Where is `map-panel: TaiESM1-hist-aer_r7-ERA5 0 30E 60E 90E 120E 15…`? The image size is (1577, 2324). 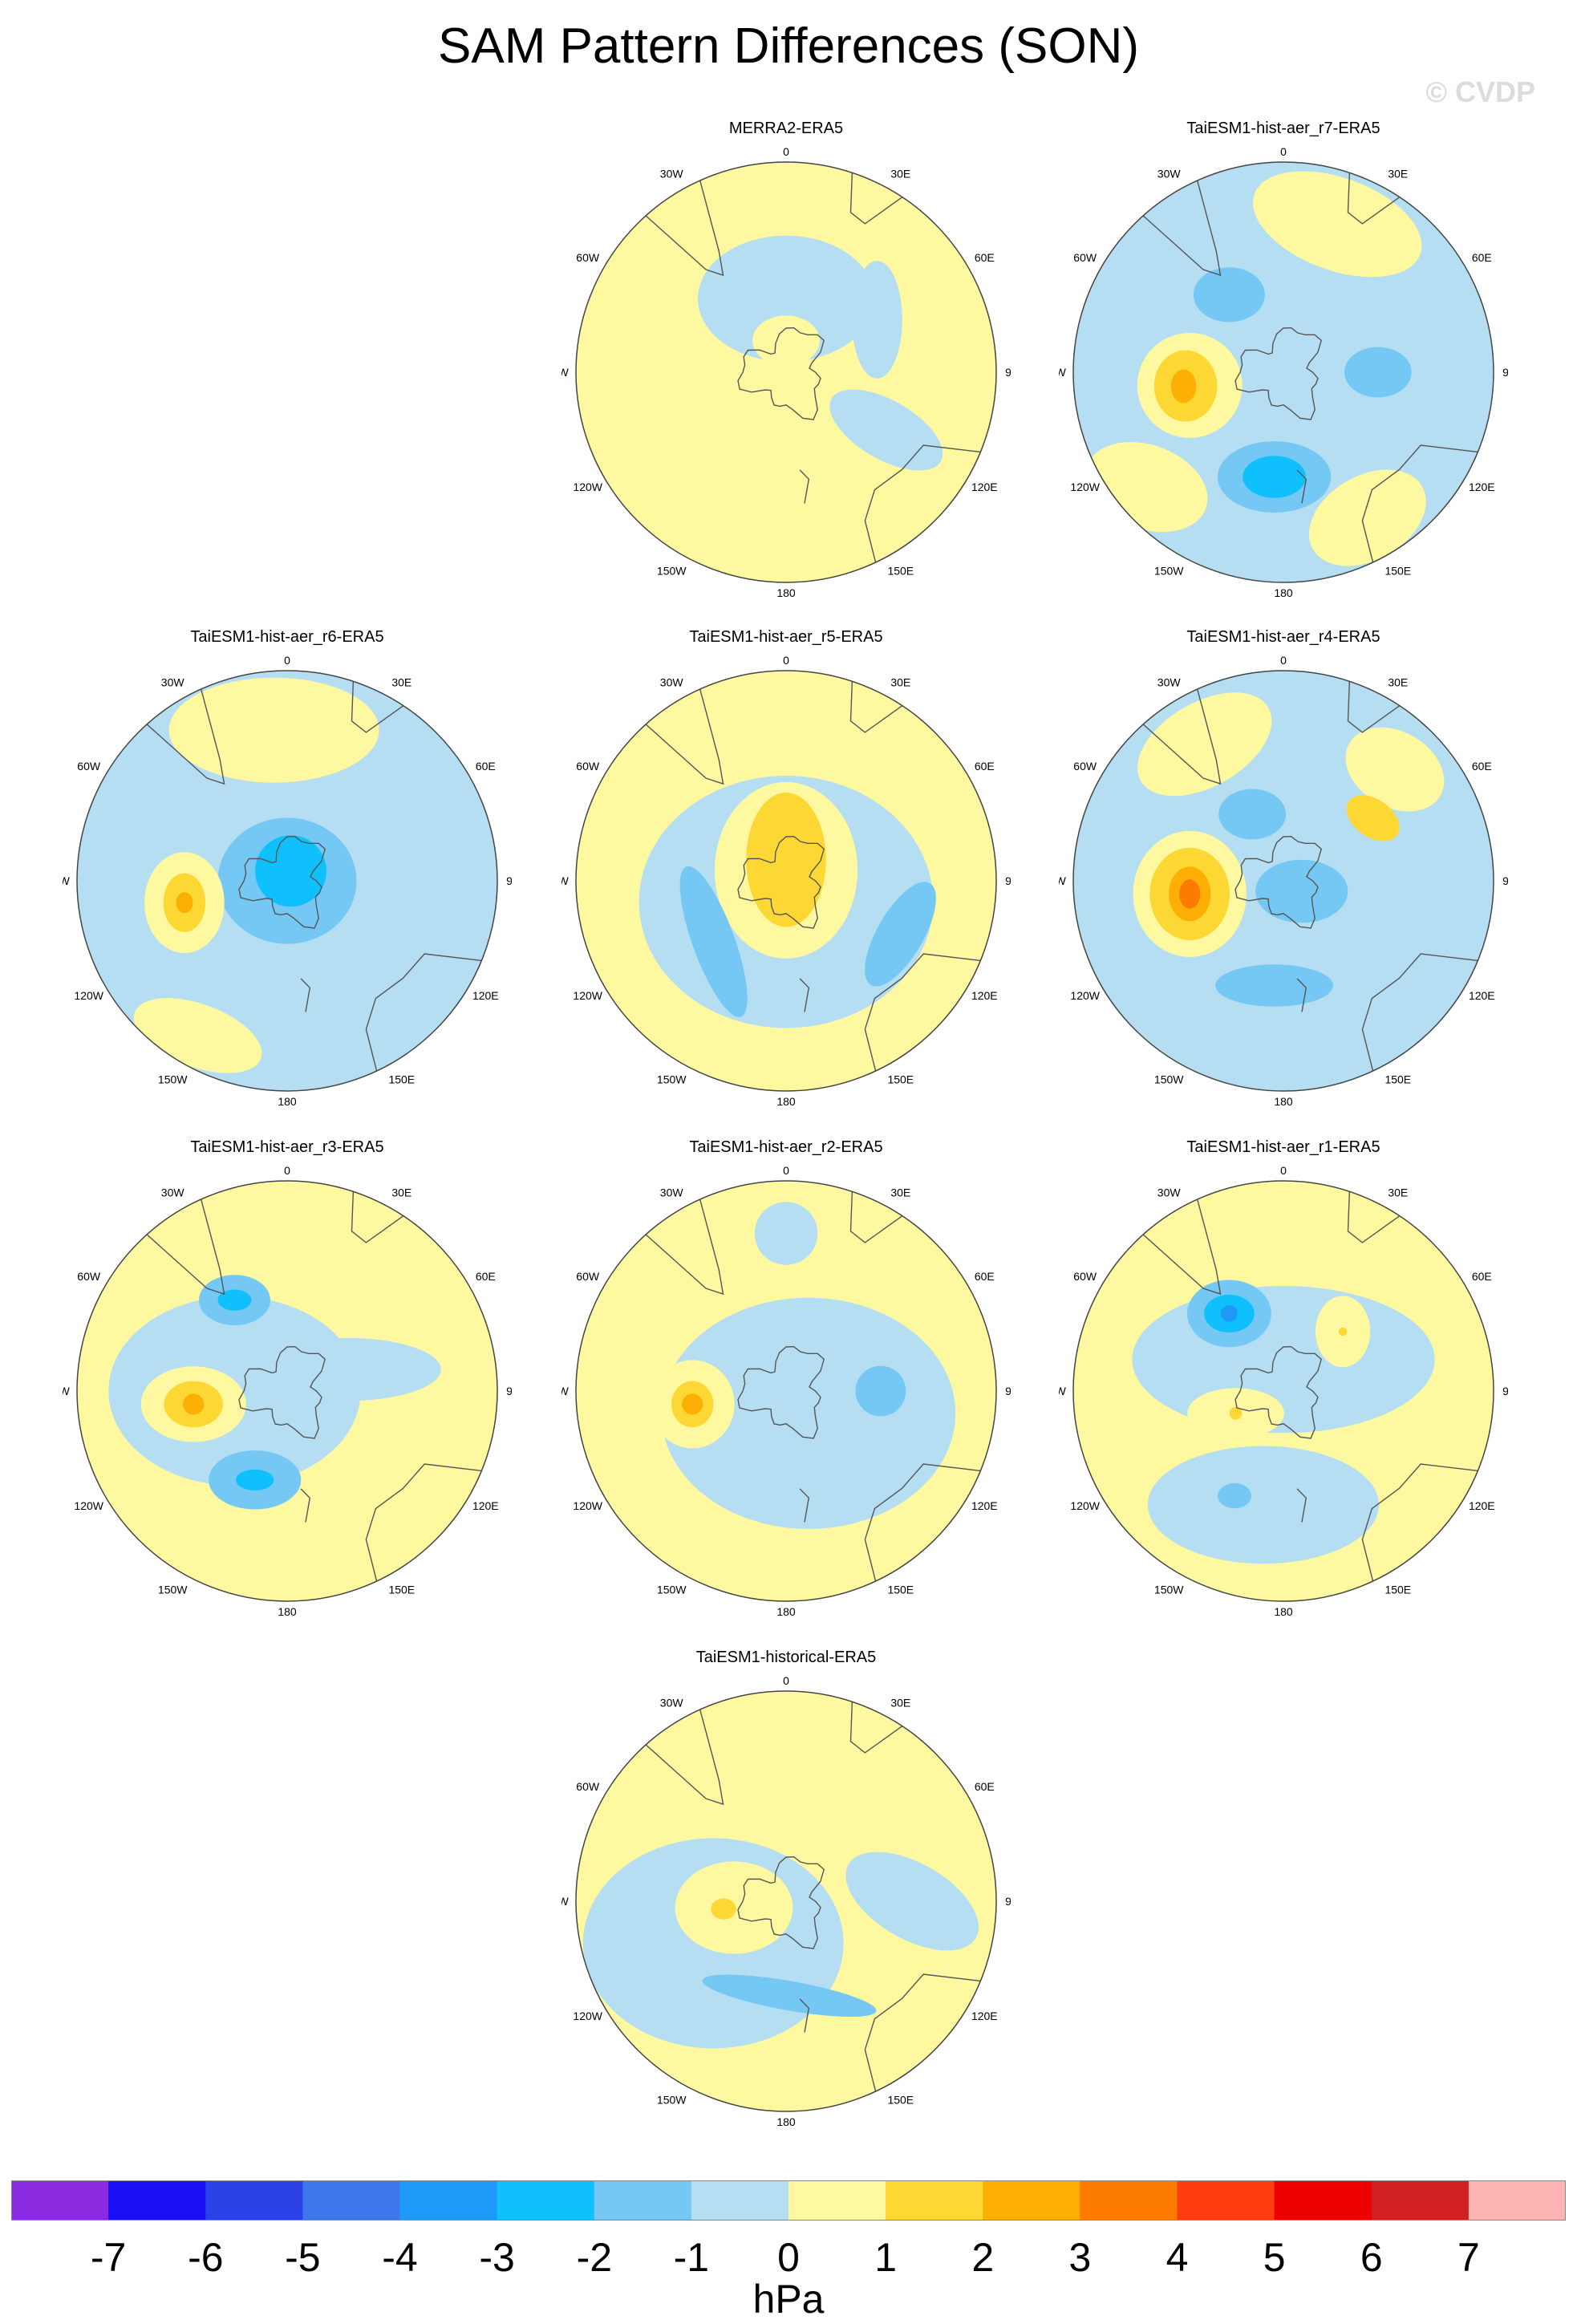 map-panel: TaiESM1-hist-aer_r7-ERA5 0 30E 60E 90E 120E 15… is located at coordinates (1283, 363).